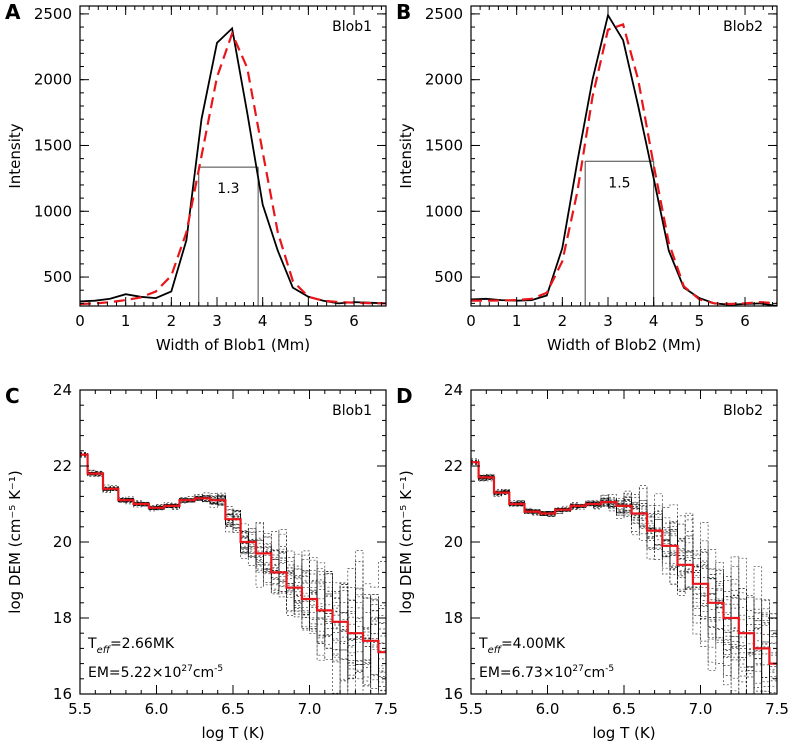 The height and width of the screenshot is (751, 789). I want to click on panel-letter: D, so click(404, 396).